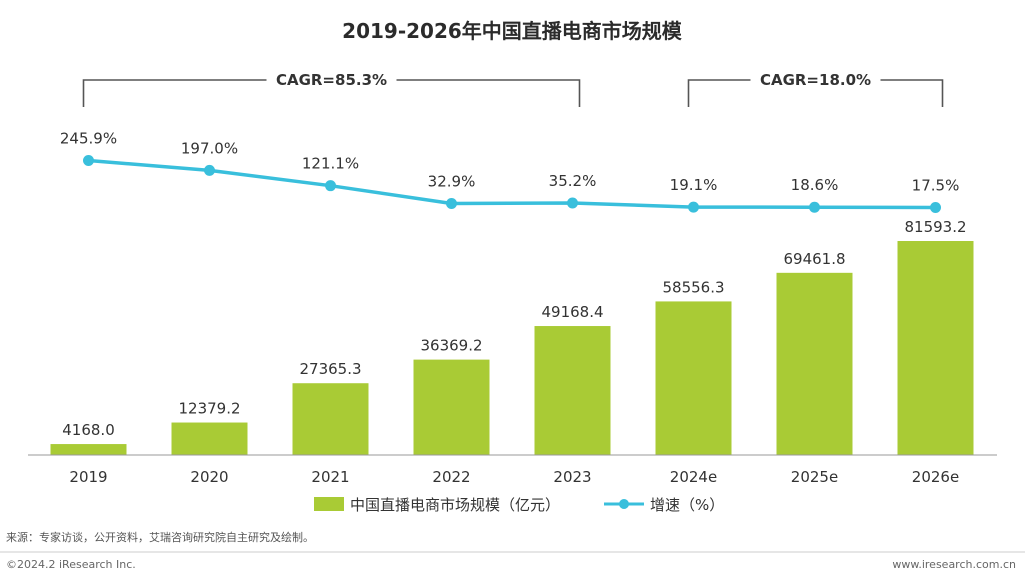  Describe the element at coordinates (88, 477) in the screenshot. I see `x-tick-label-2019: 2019` at that location.